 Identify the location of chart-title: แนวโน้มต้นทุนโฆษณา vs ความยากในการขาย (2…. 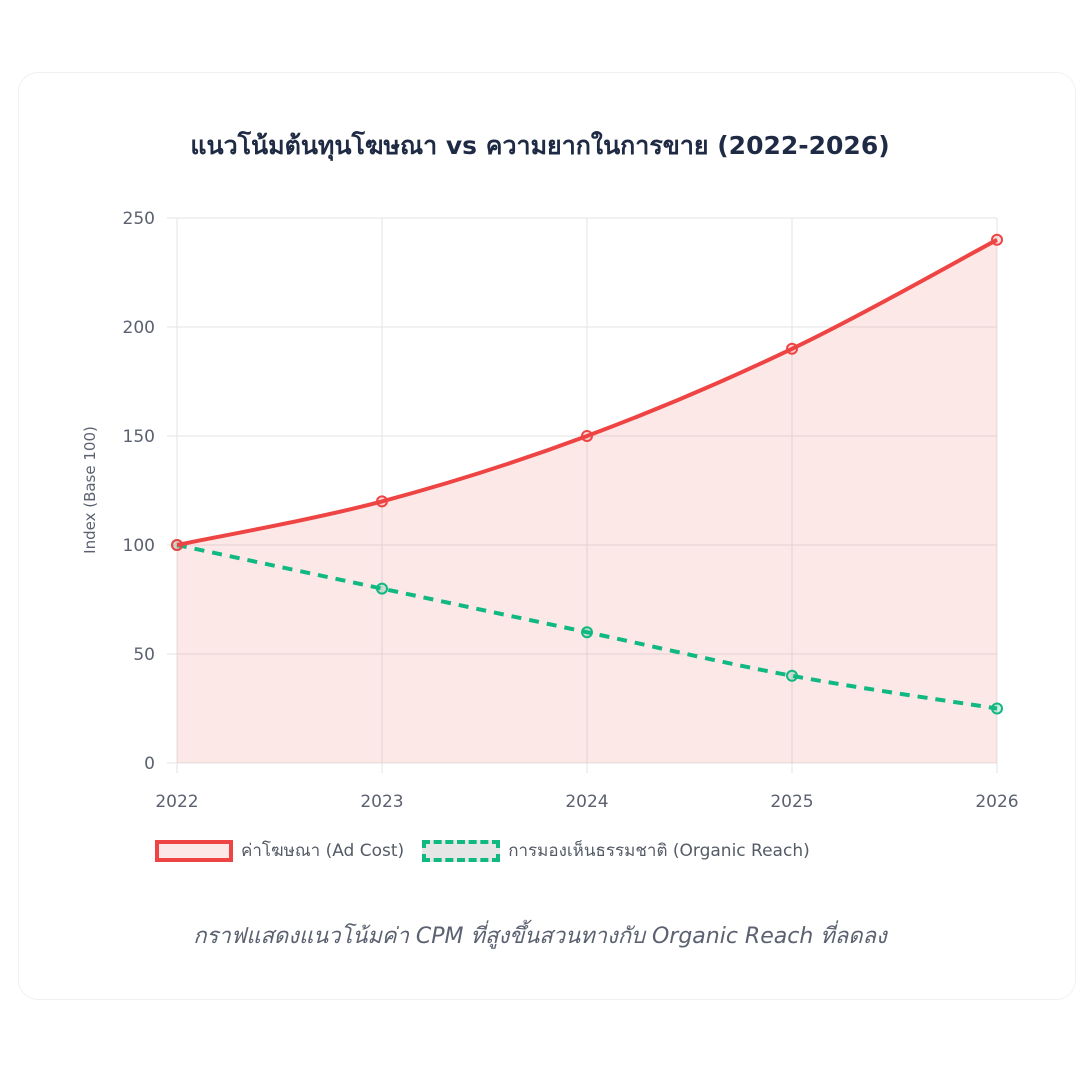
(540, 145).